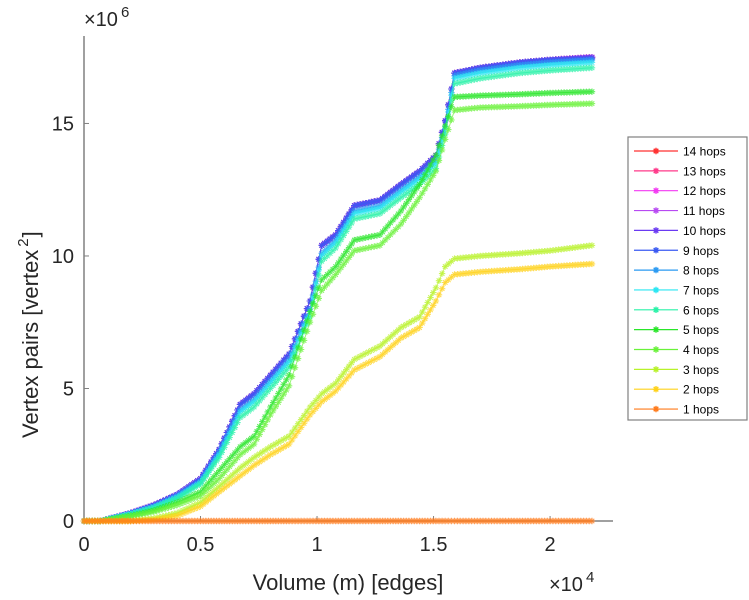 Image resolution: width=749 pixels, height=600 pixels. I want to click on legend-item: 5 hops, so click(676, 330).